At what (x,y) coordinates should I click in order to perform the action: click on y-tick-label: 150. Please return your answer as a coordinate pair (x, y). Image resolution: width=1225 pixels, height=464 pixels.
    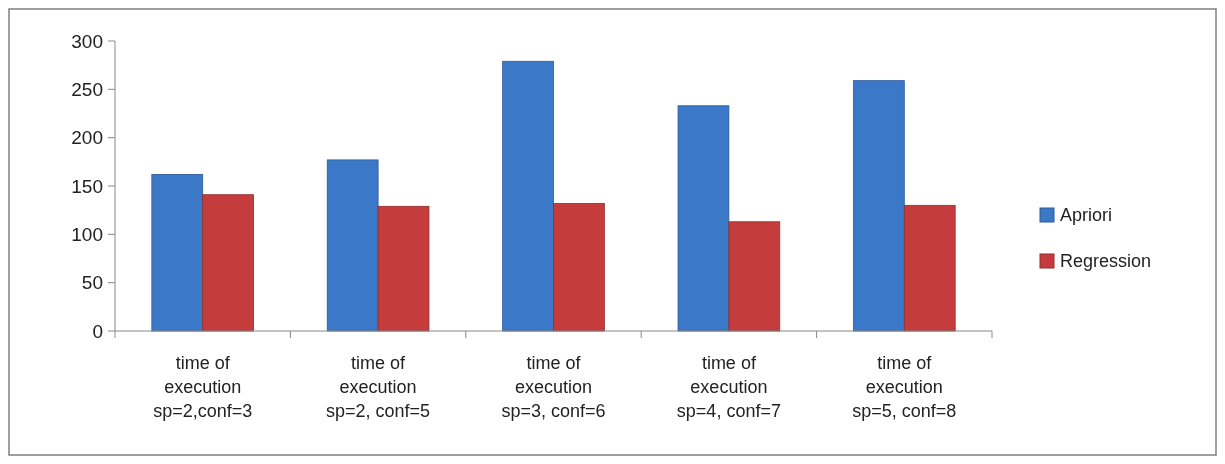
    Looking at the image, I should click on (87, 186).